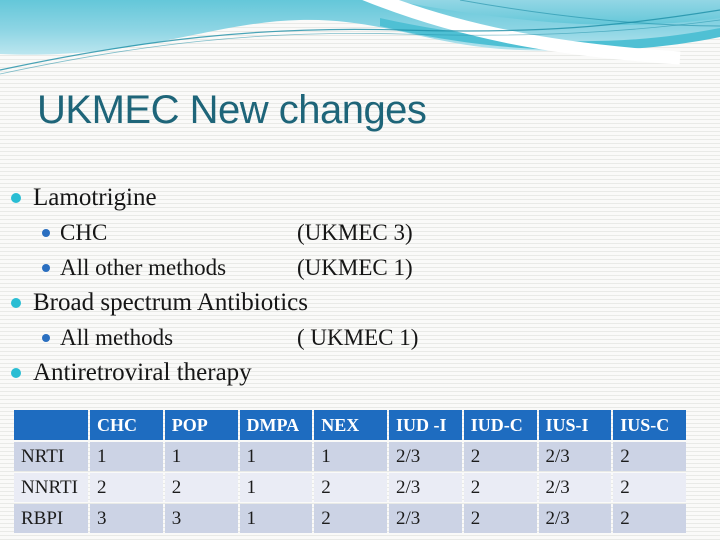  I want to click on table-row-rbpi: RBPI 3 3 1 2 2/3 2 2/3 2, so click(350, 518).